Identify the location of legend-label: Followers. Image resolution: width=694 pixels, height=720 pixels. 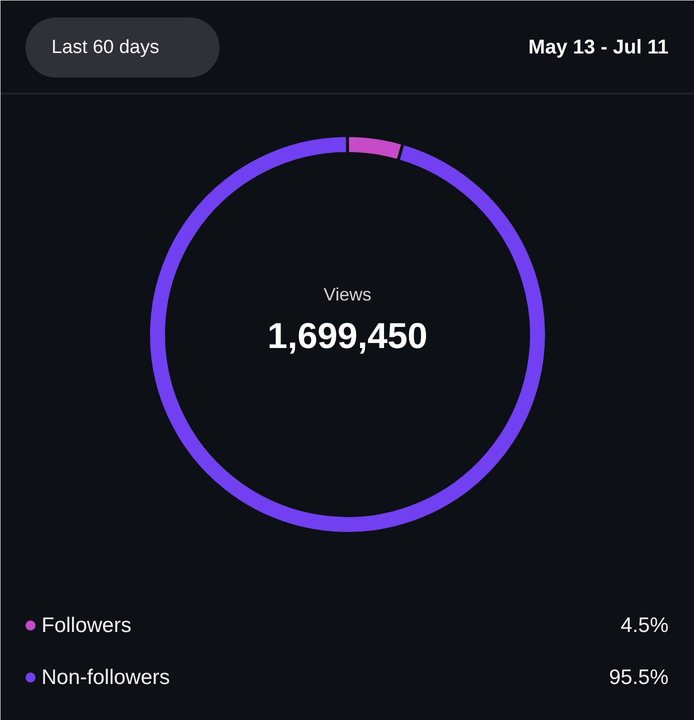
(87, 625).